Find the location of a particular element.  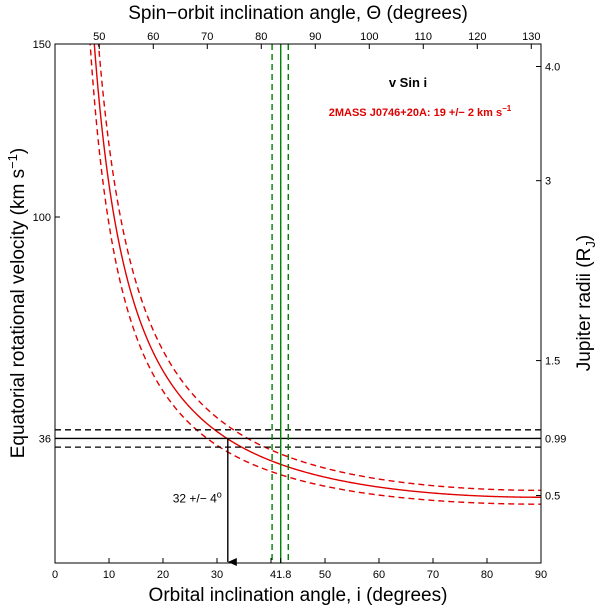

legend-title: v Sin i is located at coordinates (408, 82).